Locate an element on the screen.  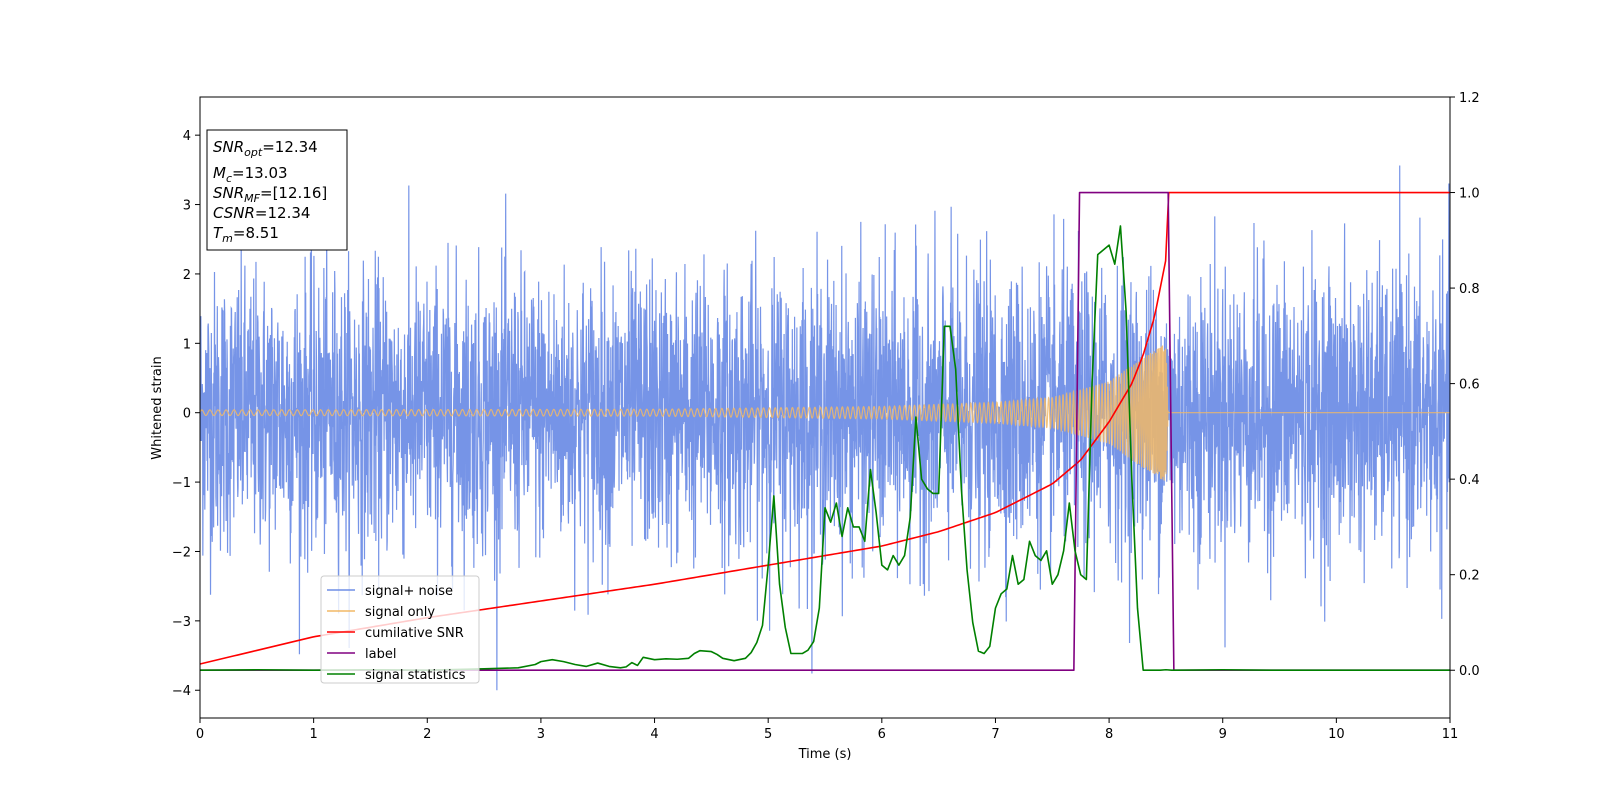
y-axis-label: Whitened strain is located at coordinates (157, 407).